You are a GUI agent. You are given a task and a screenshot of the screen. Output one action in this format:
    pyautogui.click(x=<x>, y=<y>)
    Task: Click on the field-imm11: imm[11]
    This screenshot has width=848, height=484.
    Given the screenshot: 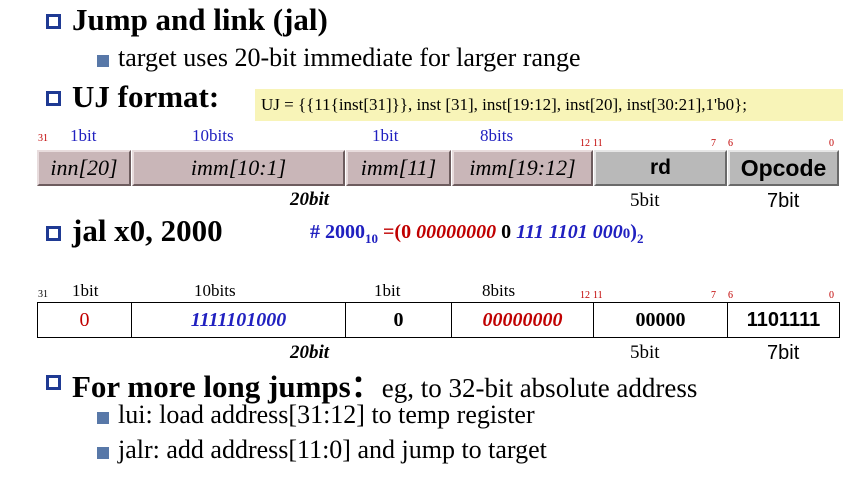 What is the action you would take?
    pyautogui.click(x=398, y=168)
    